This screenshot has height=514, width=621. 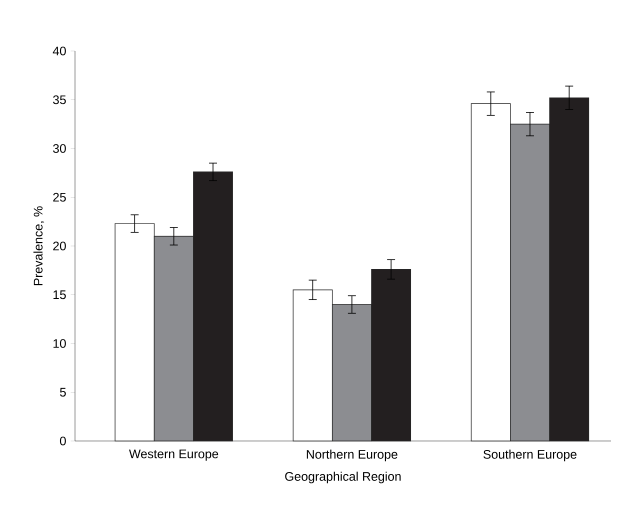 I want to click on y-tick-label: 20, so click(x=59, y=246).